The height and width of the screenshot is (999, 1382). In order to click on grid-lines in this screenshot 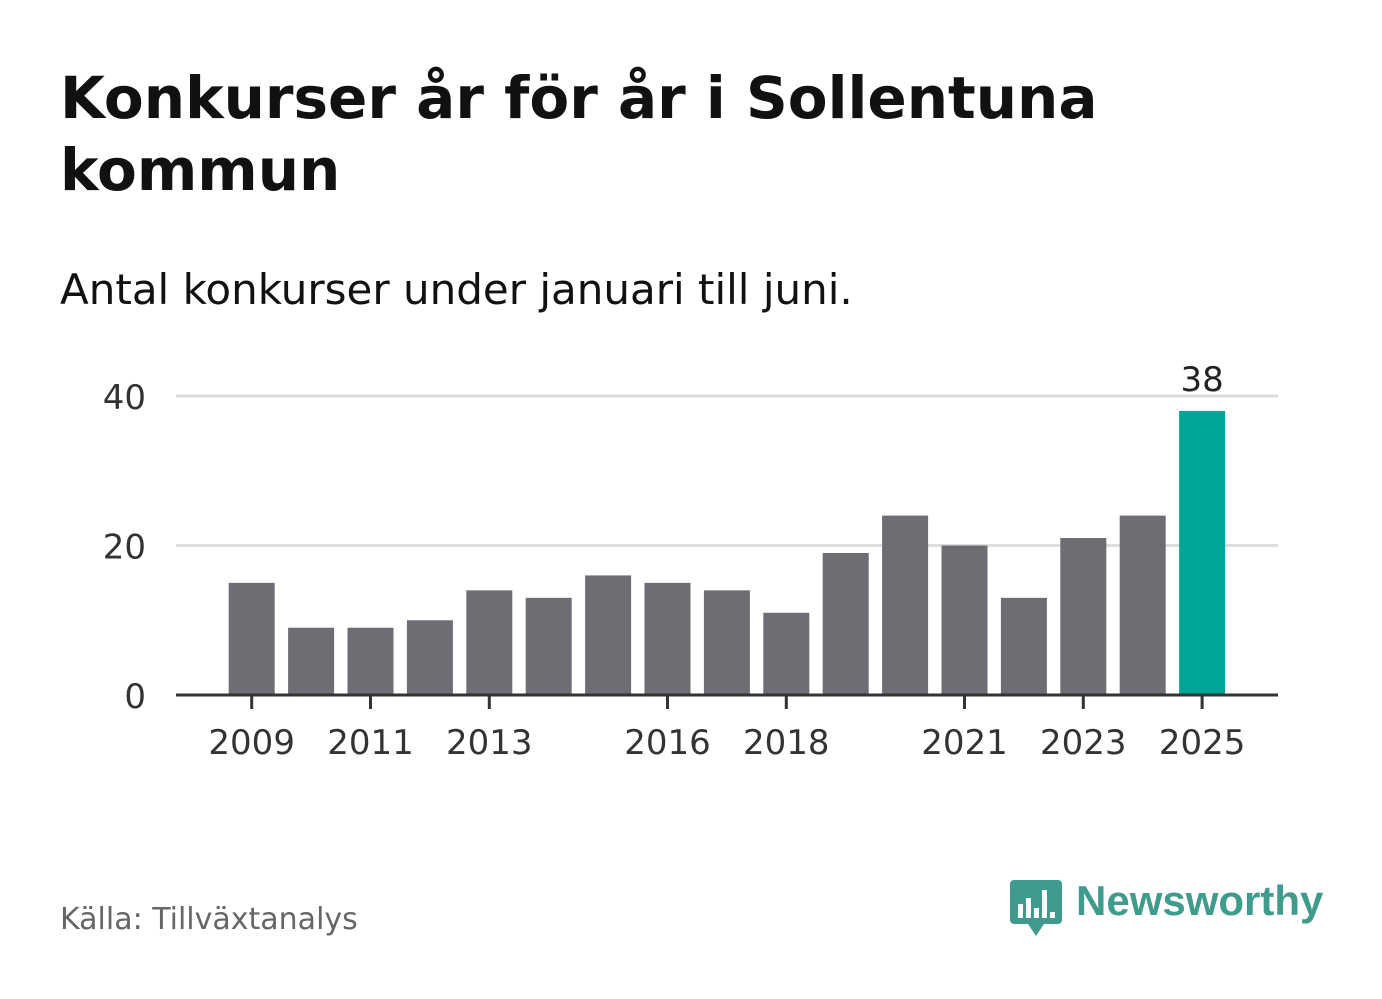, I will do `click(727, 470)`.